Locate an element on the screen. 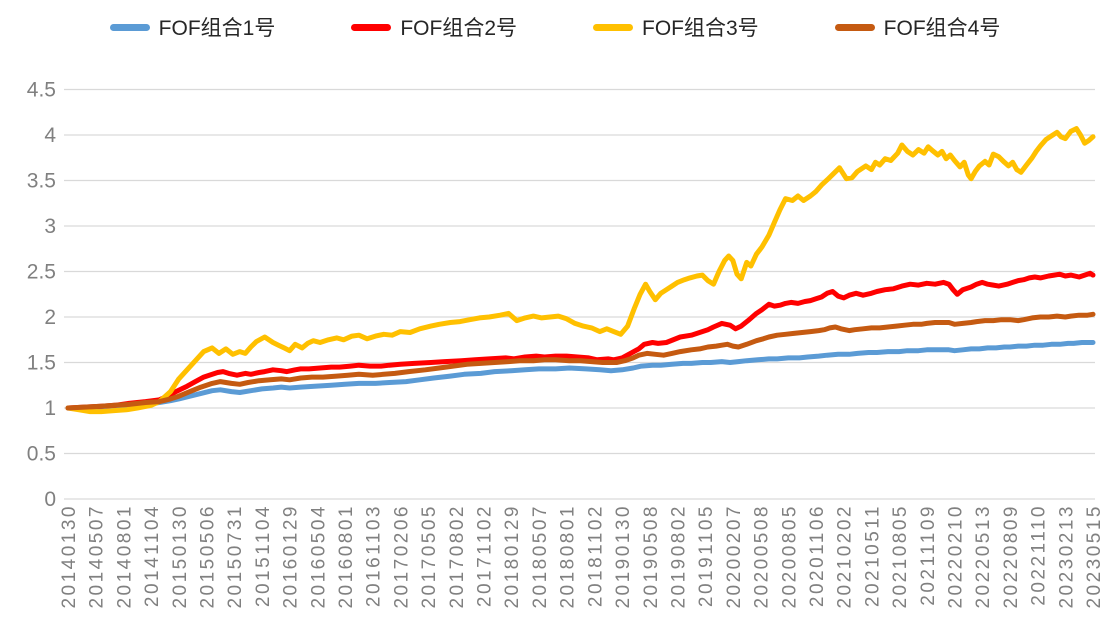 This screenshot has width=1110, height=633. x-axis-tick-label: 20200805 is located at coordinates (789, 556).